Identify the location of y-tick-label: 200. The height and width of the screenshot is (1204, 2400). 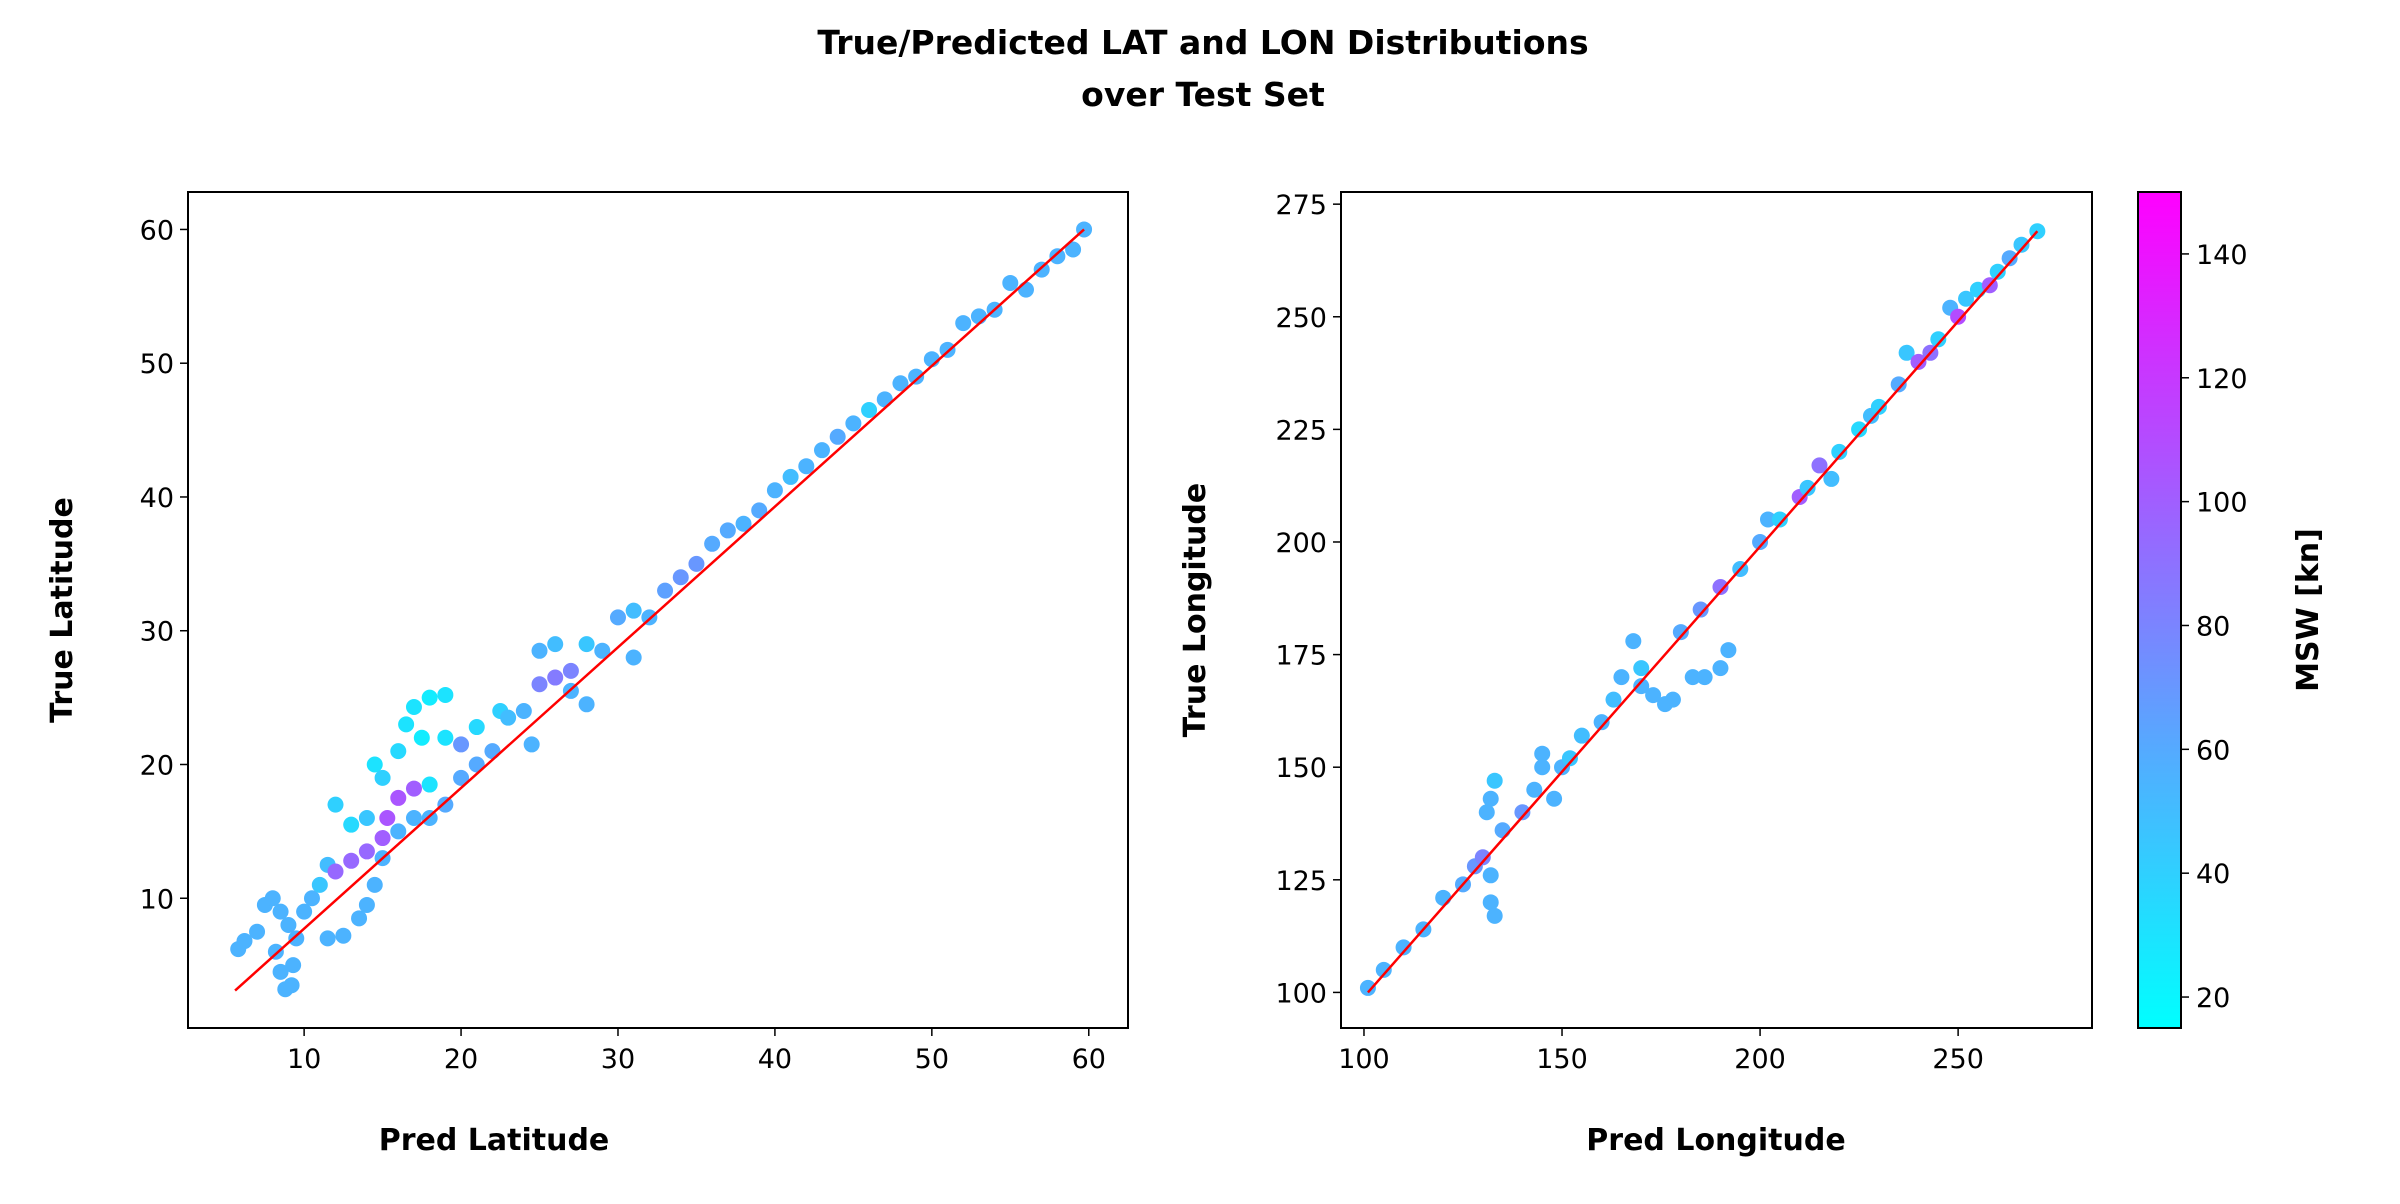
(1301, 543).